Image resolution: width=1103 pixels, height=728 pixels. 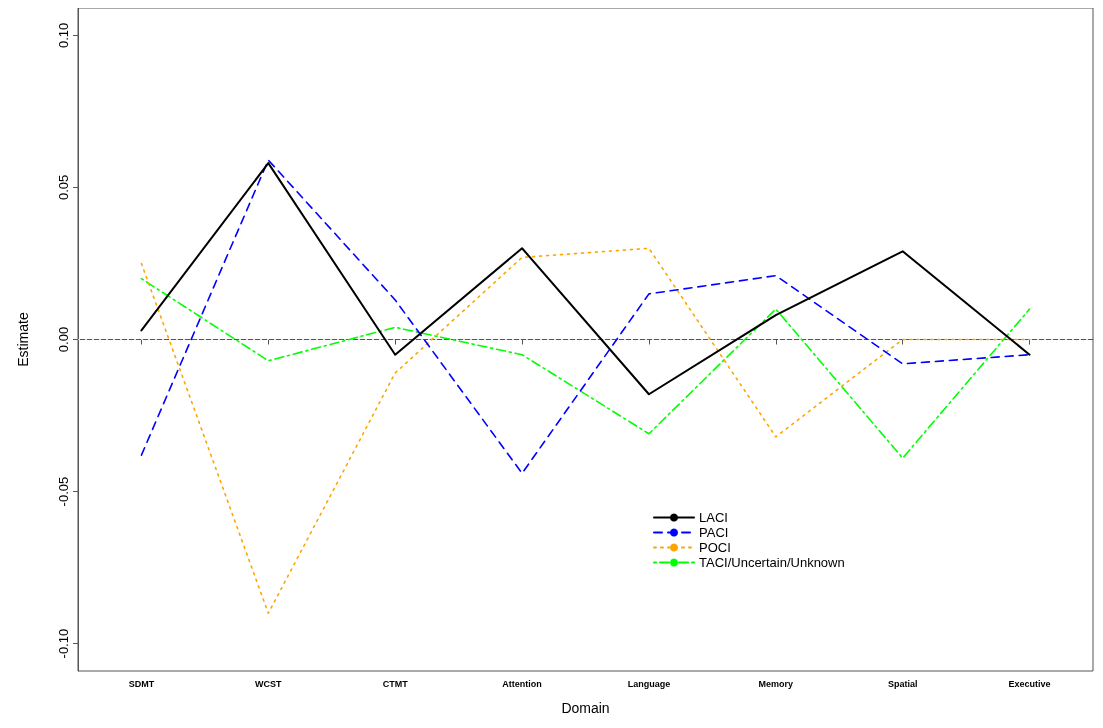 I want to click on y-tick-label: 0.00, so click(x=63, y=339).